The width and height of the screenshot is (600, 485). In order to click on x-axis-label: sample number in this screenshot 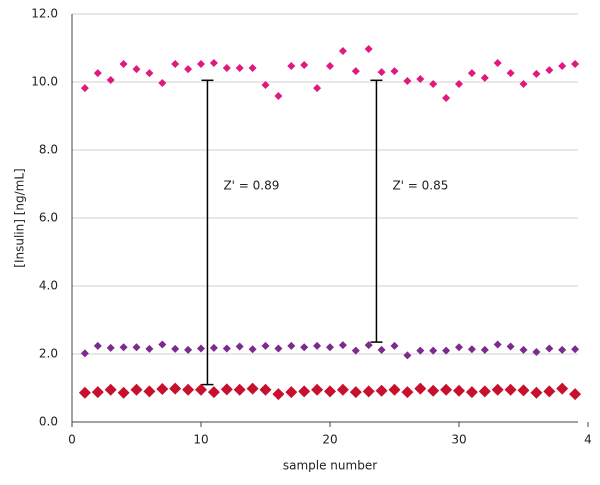, I will do `click(330, 466)`.